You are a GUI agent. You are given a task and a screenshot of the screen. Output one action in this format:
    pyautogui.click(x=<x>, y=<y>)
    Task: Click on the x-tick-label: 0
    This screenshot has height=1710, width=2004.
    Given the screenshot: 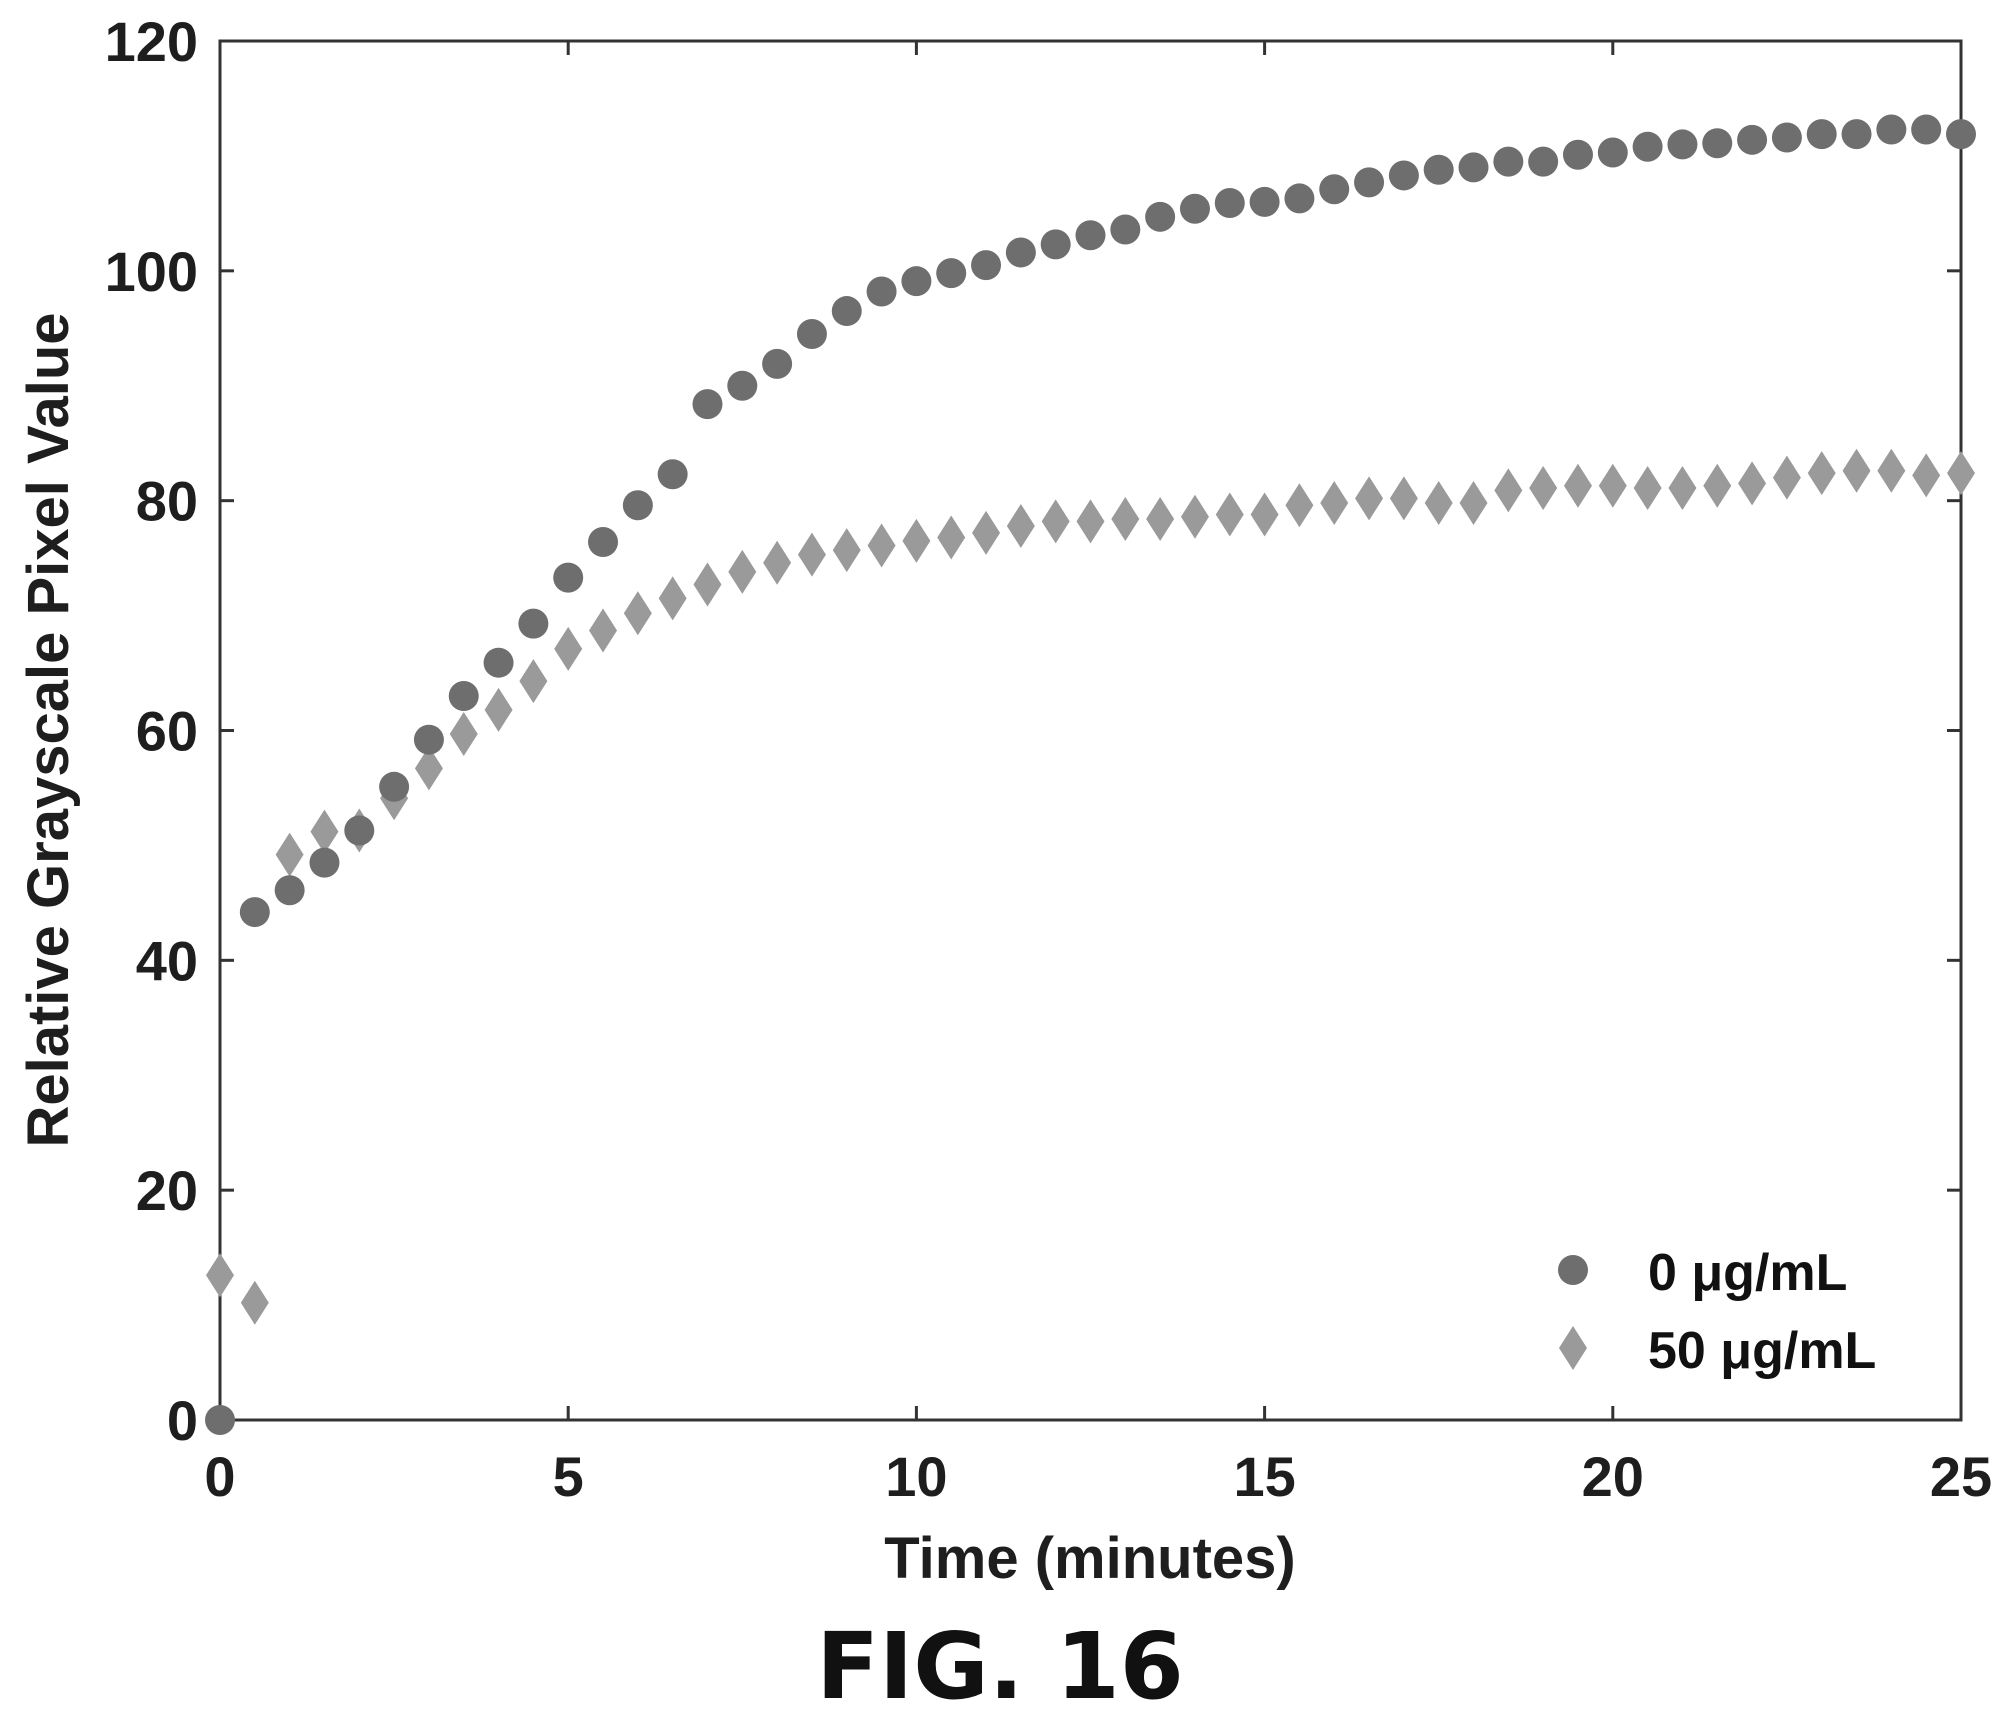 What is the action you would take?
    pyautogui.click(x=219, y=1476)
    